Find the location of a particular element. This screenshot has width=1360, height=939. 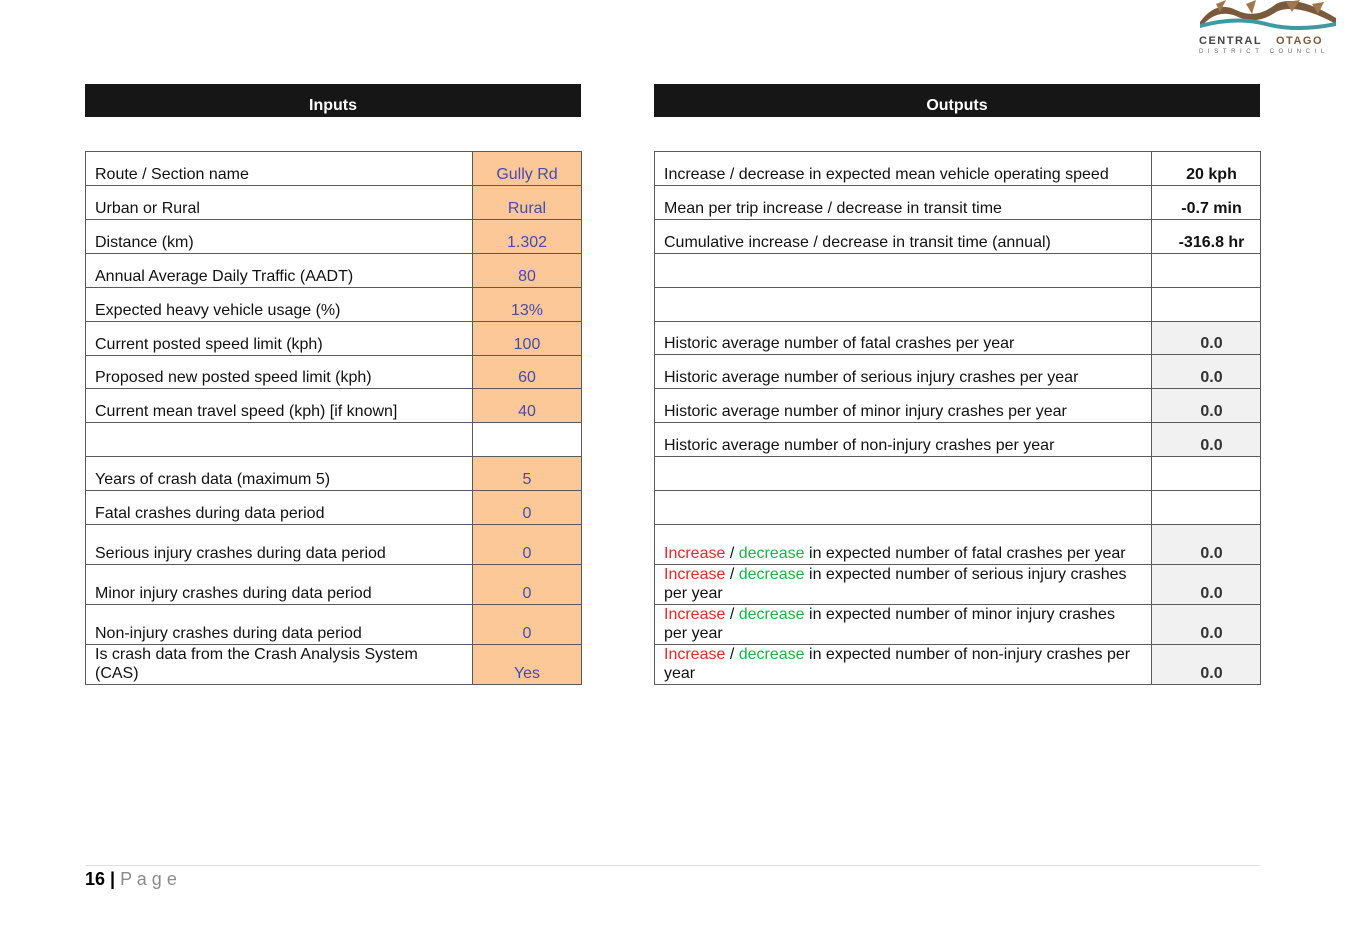

input-label-text: Minor injury crashes during data period is located at coordinates (233, 593).